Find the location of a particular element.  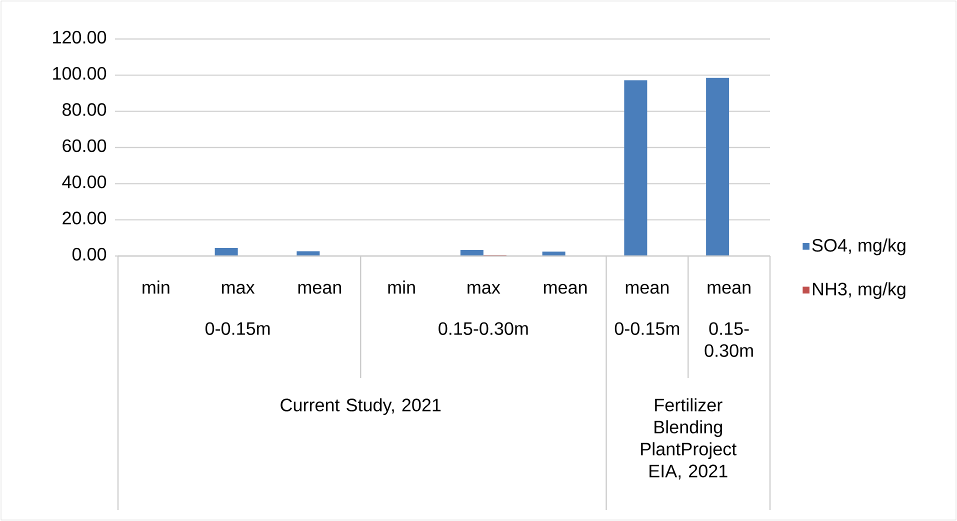

y-tick-label: 40.00 is located at coordinates (84, 182).